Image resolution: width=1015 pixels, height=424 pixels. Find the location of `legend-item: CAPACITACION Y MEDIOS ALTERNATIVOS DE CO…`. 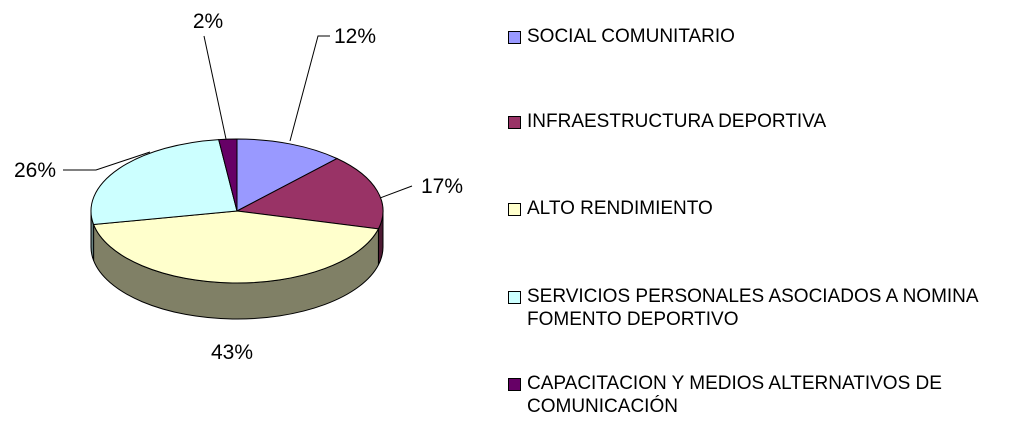

legend-item: CAPACITACION Y MEDIOS ALTERNATIVOS DE CO… is located at coordinates (758, 395).